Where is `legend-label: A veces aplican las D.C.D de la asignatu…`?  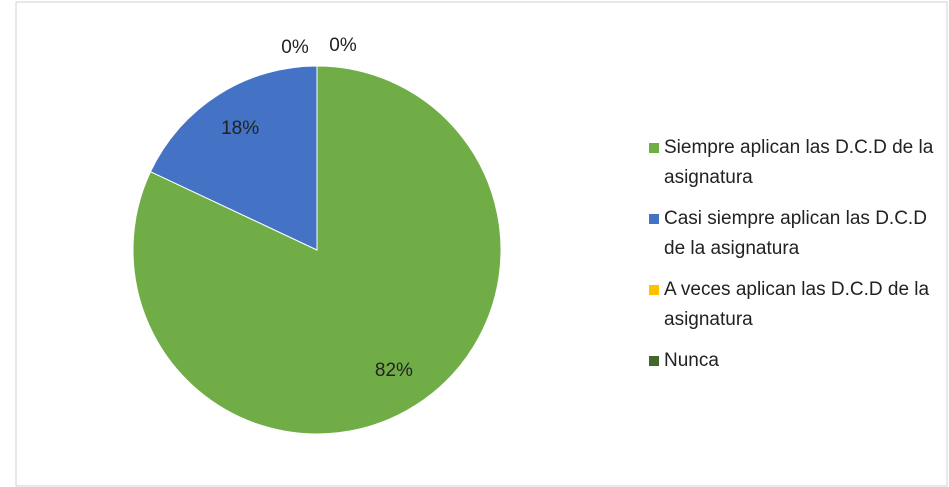 legend-label: A veces aplican las D.C.D de la asignatu… is located at coordinates (797, 304).